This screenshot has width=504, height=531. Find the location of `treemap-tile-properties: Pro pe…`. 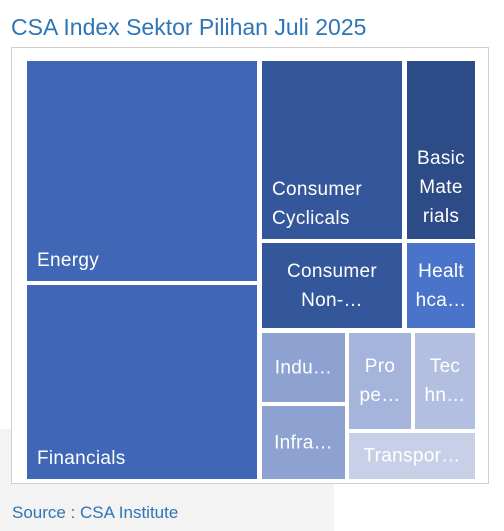

treemap-tile-properties: Pro pe… is located at coordinates (380, 381).